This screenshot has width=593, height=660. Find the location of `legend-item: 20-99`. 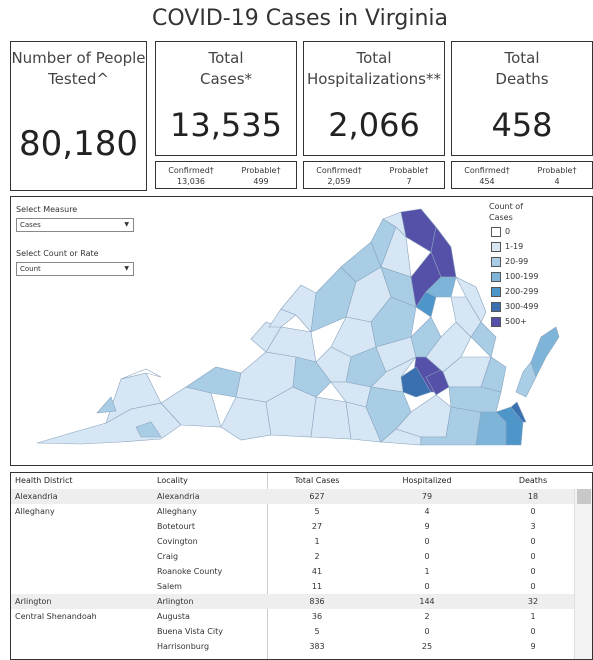

legend-item: 20-99 is located at coordinates (508, 263).